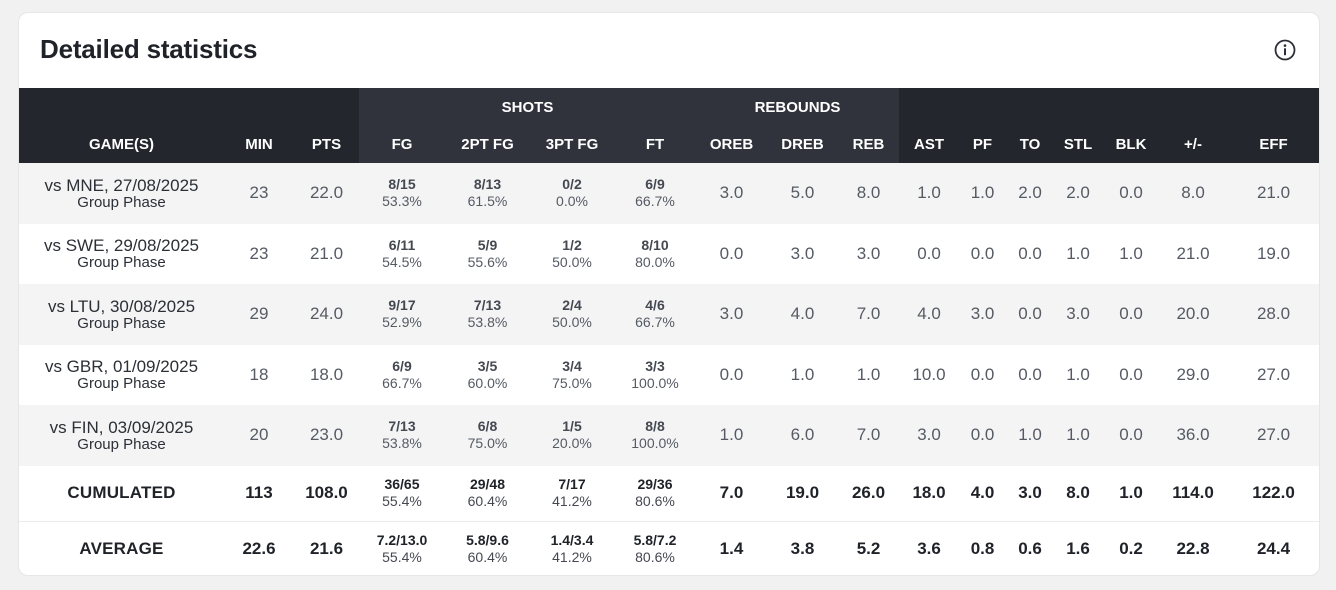 The width and height of the screenshot is (1336, 590). What do you see at coordinates (149, 49) in the screenshot?
I see `card-title: Detailed statistics` at bounding box center [149, 49].